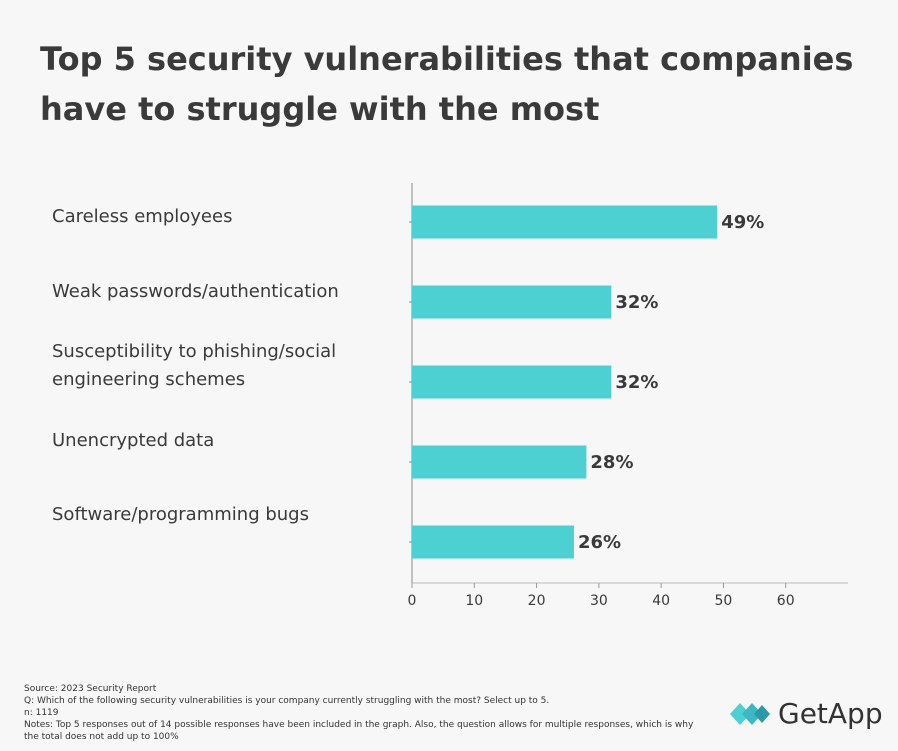  I want to click on x-tick-label: 60, so click(786, 601).